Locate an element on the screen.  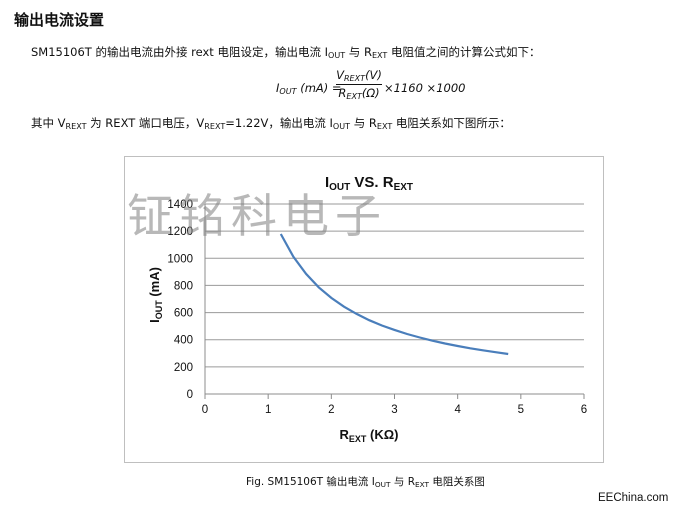
figure-caption: Fig. SM15106T 输出电流 IOUT 与 REXT 电阻关系图 is located at coordinates (365, 481).